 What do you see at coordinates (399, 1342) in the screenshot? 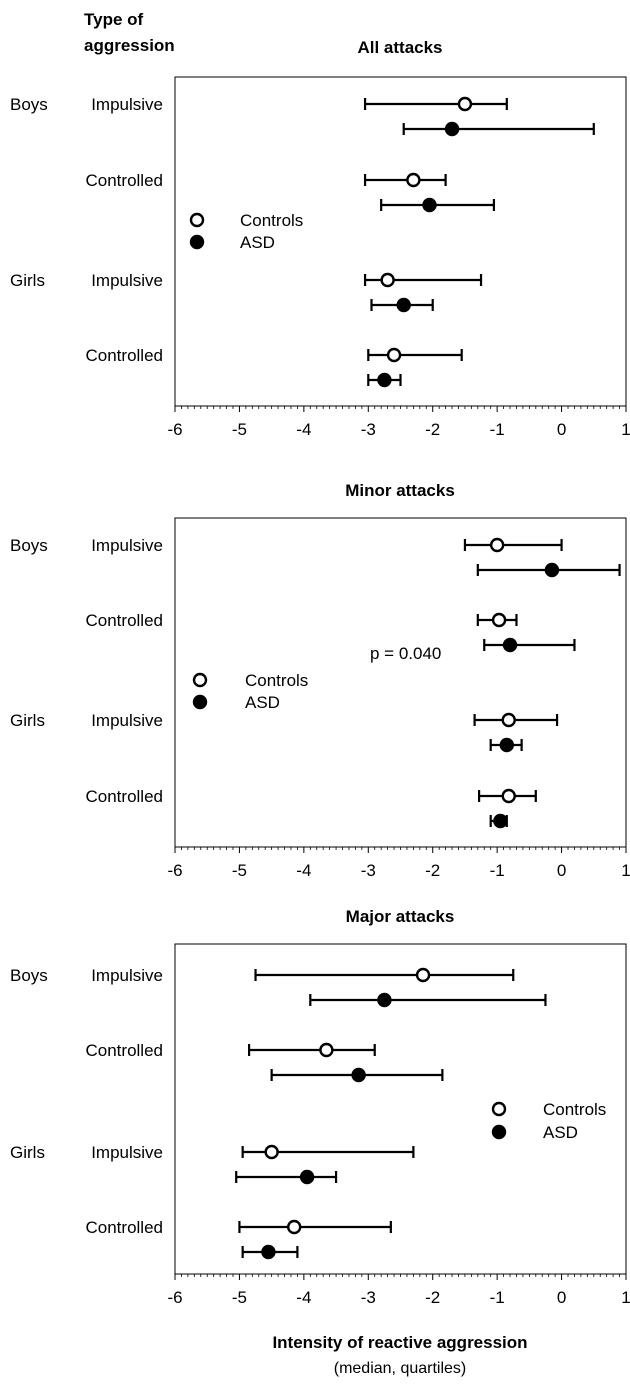
I see `x-axis-label: Intensity of reactive aggression` at bounding box center [399, 1342].